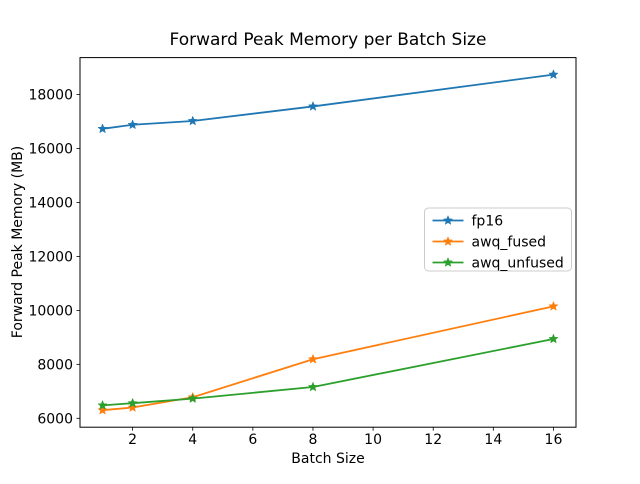  What do you see at coordinates (55, 365) in the screenshot?
I see `y-tick-label: 8000` at bounding box center [55, 365].